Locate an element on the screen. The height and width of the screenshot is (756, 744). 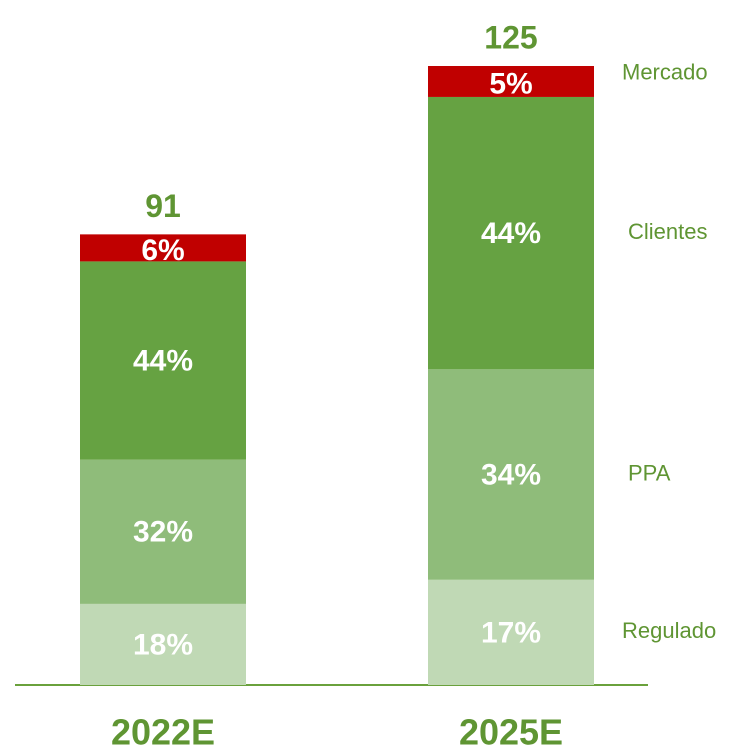
segment-label: 32% is located at coordinates (163, 532).